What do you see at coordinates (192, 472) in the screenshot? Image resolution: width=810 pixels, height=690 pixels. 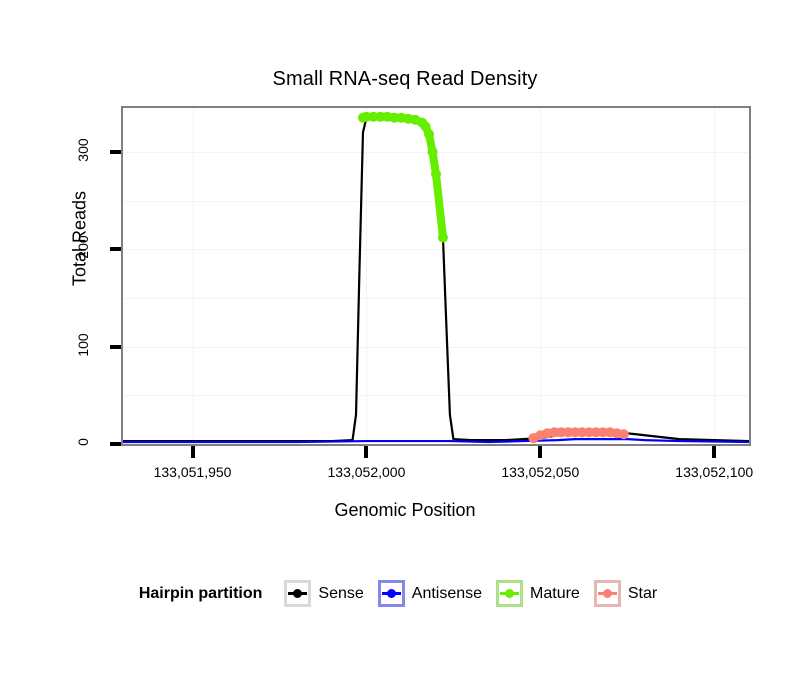 I see `x-axis-tick-label: 133,051,950` at bounding box center [192, 472].